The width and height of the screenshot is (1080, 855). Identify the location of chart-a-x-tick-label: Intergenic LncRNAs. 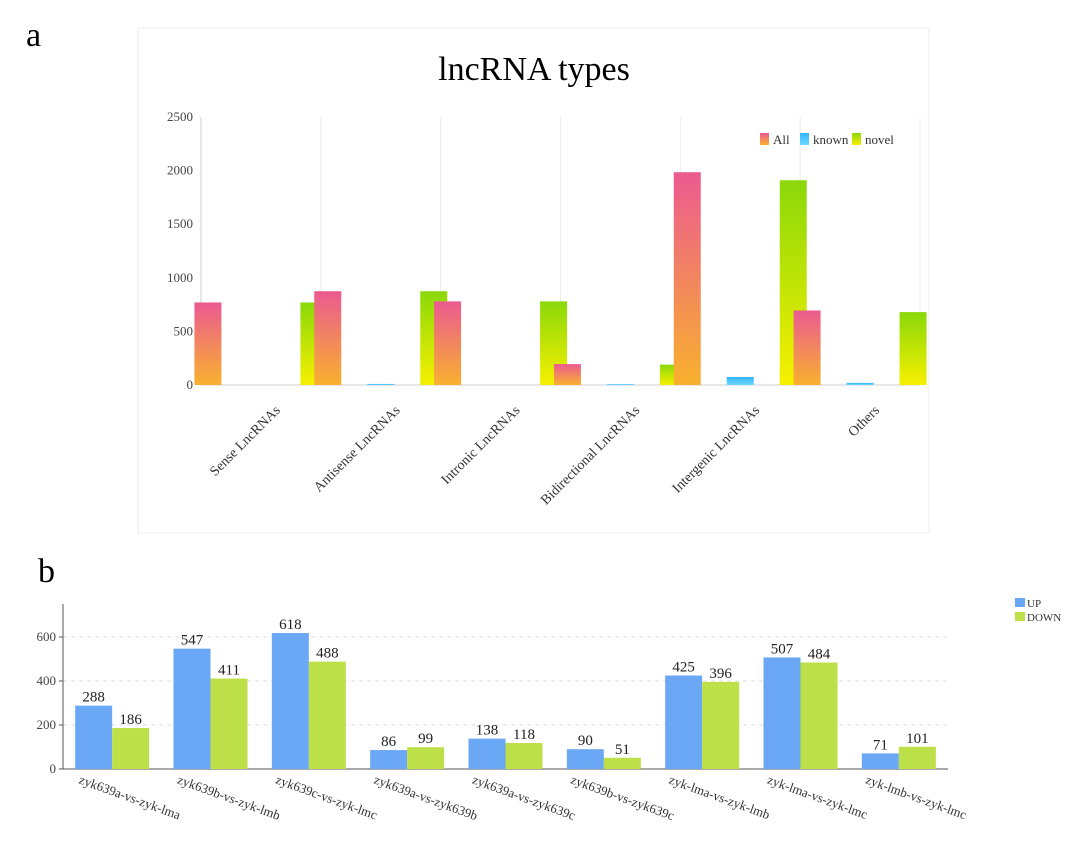
(716, 449).